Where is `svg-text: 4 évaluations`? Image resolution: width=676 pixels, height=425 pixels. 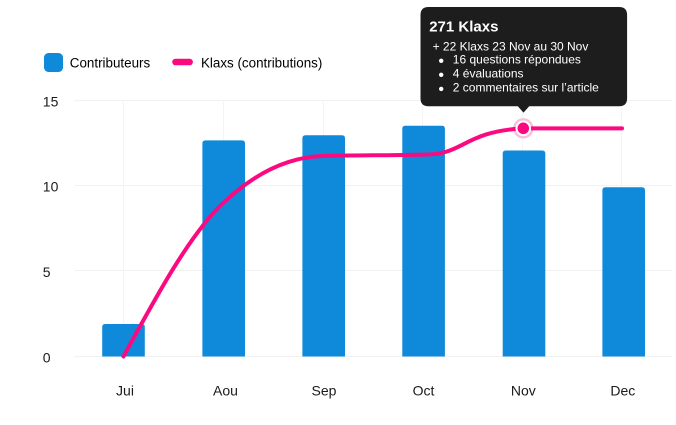 svg-text: 4 évaluations is located at coordinates (488, 73).